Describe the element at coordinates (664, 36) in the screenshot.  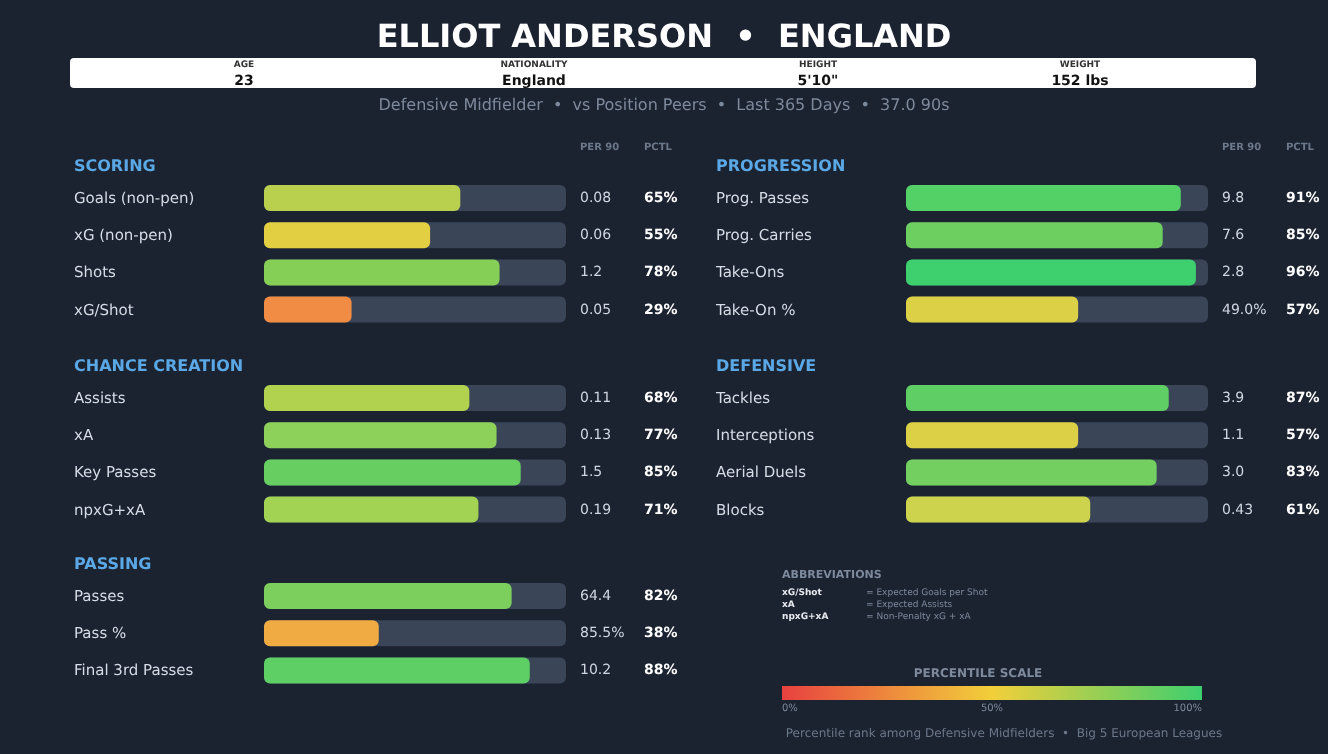
I see `text: ELLIOT ANDERSON • ENGLAND` at that location.